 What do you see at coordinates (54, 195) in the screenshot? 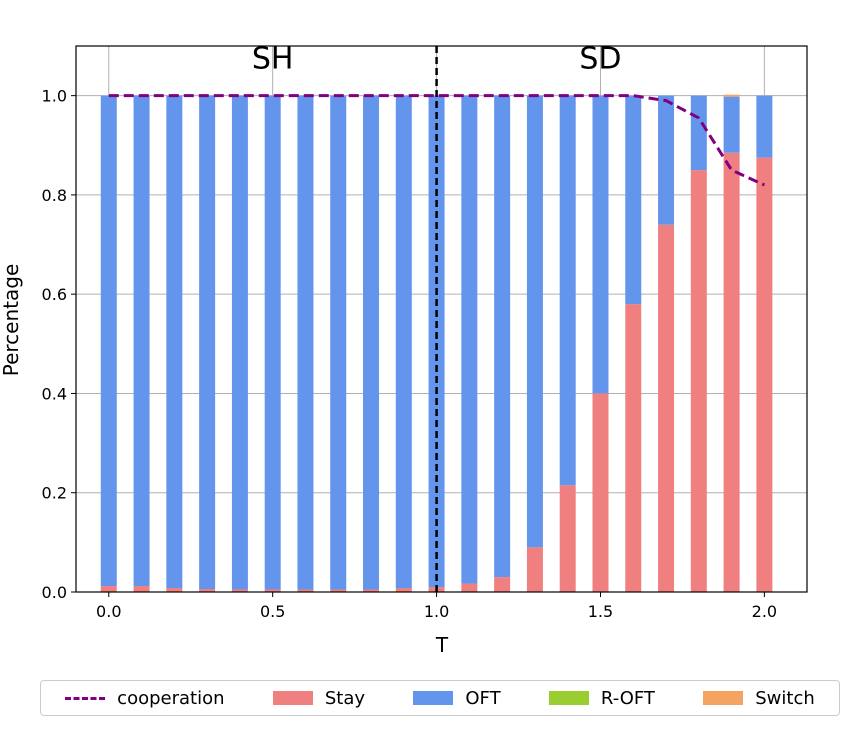
I see `y-tick-label-4: 0.8` at bounding box center [54, 195].